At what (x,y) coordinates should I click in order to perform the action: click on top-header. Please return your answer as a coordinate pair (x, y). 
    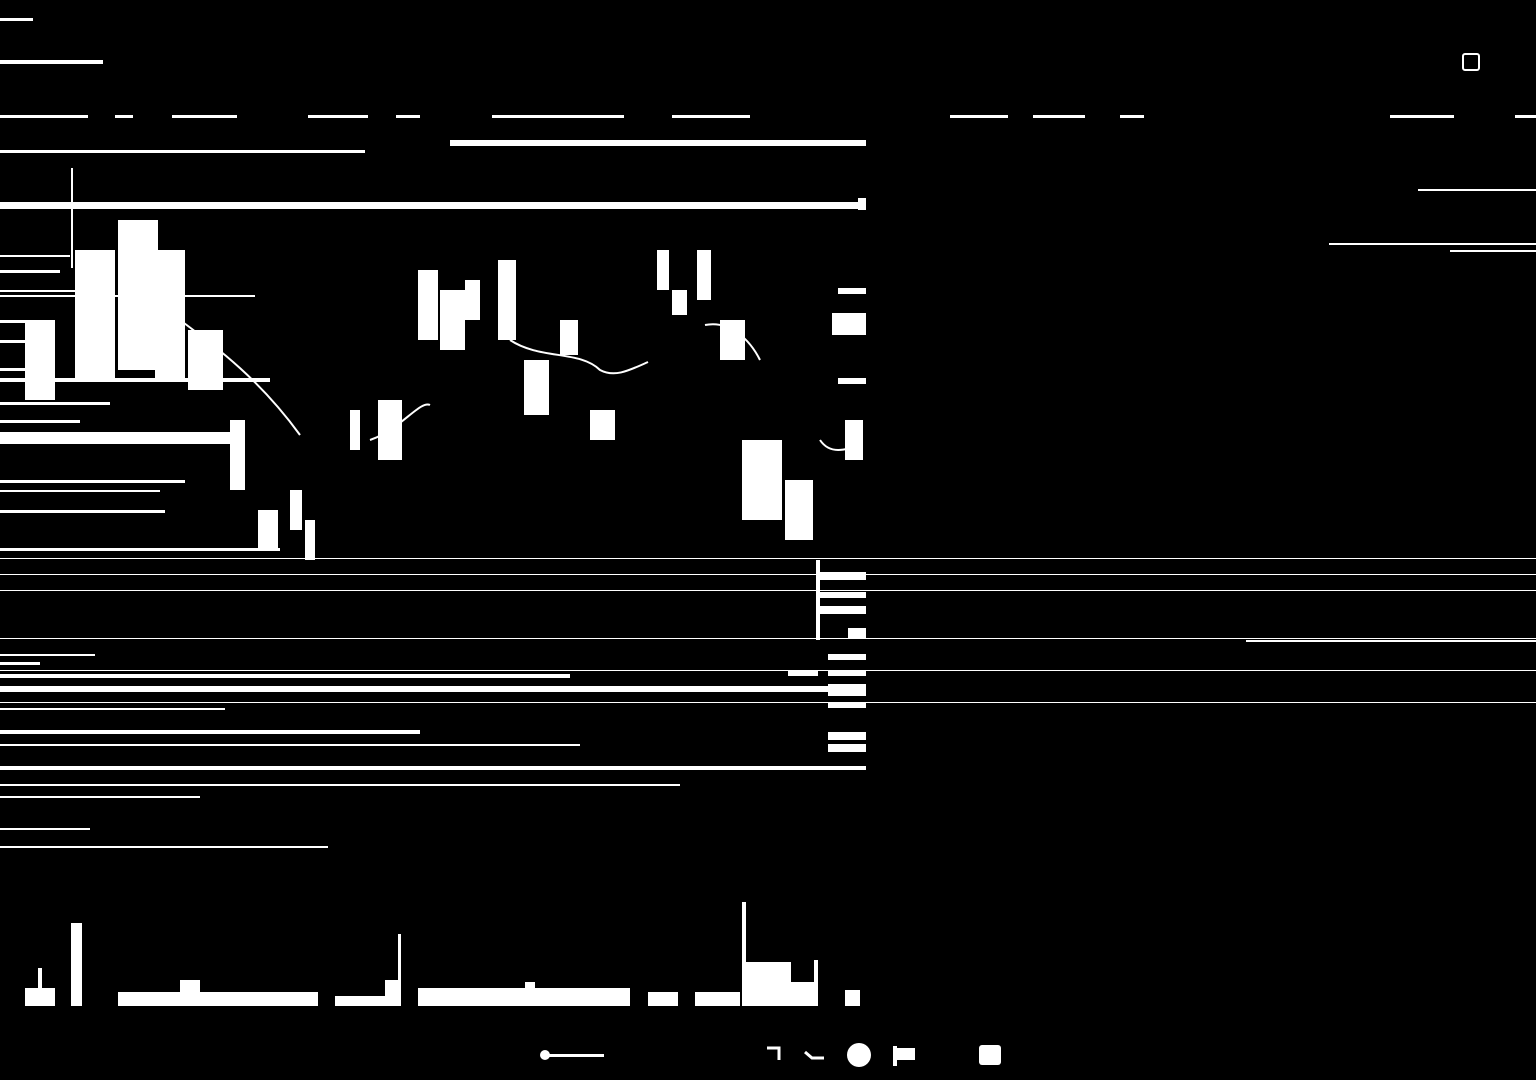
    Looking at the image, I should click on (768, 65).